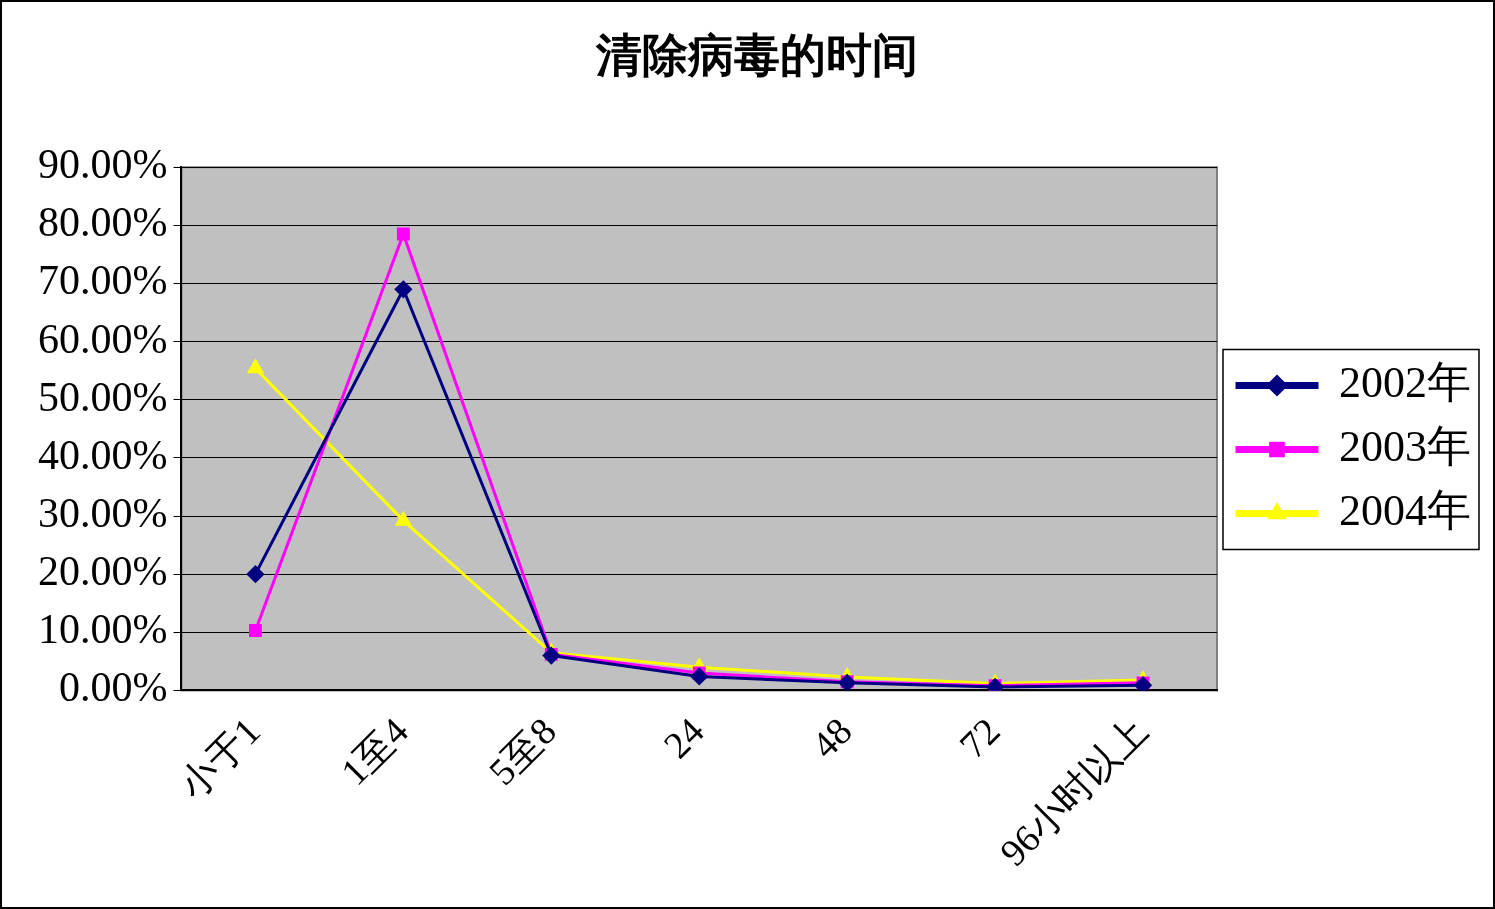  Describe the element at coordinates (102, 164) in the screenshot. I see `y-tick-label: 90.00%` at that location.